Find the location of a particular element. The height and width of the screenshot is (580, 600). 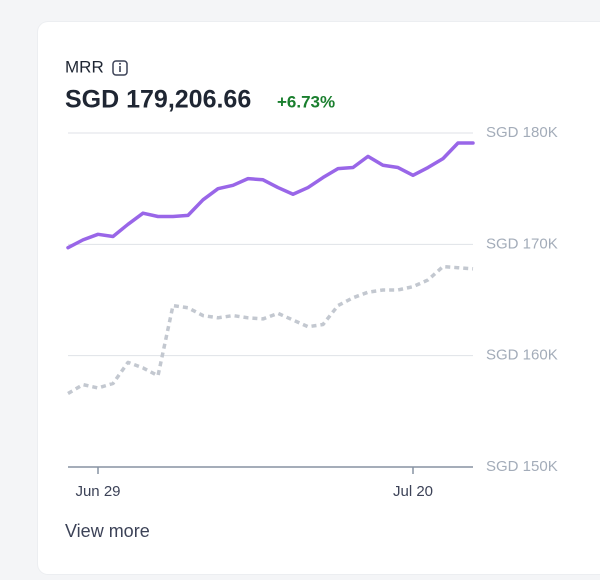

view-more-link: View more is located at coordinates (107, 531).